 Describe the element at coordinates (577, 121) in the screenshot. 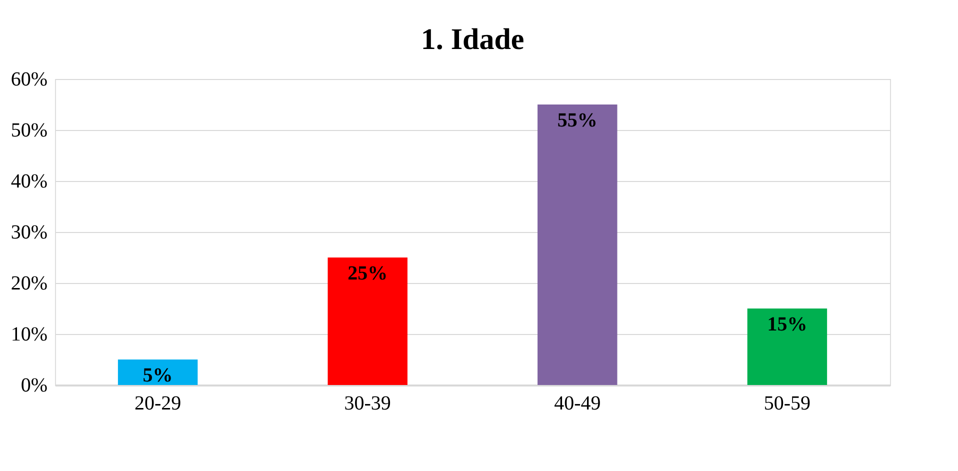

I see `data-label: 55%` at that location.